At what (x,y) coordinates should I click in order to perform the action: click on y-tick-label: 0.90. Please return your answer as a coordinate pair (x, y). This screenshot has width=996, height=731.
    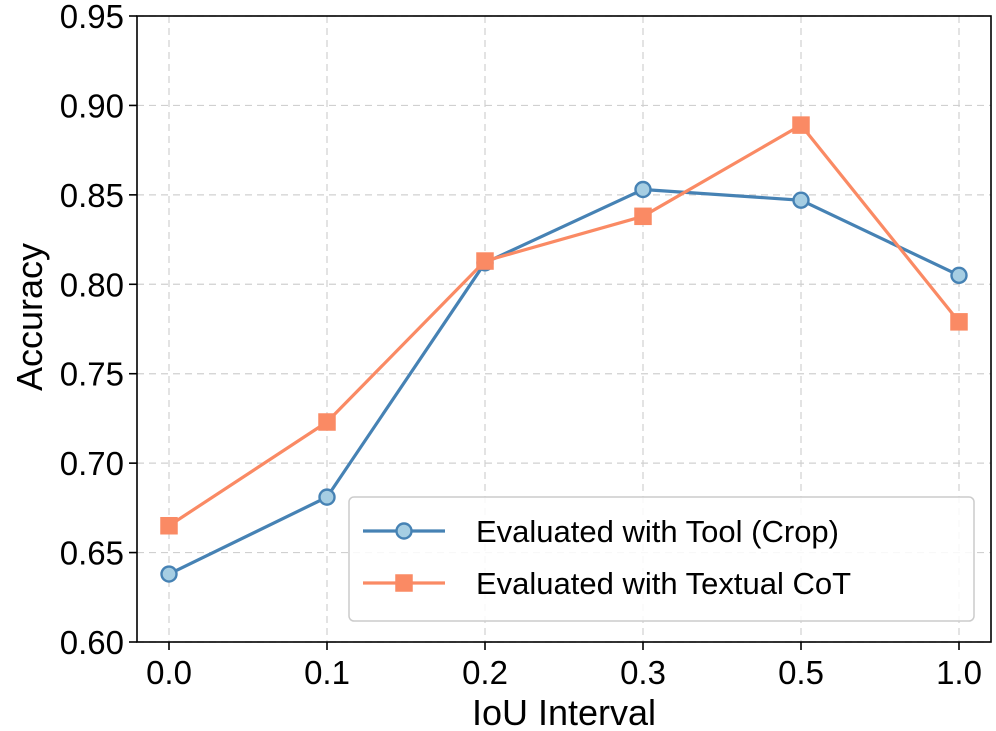
    Looking at the image, I should click on (92, 105).